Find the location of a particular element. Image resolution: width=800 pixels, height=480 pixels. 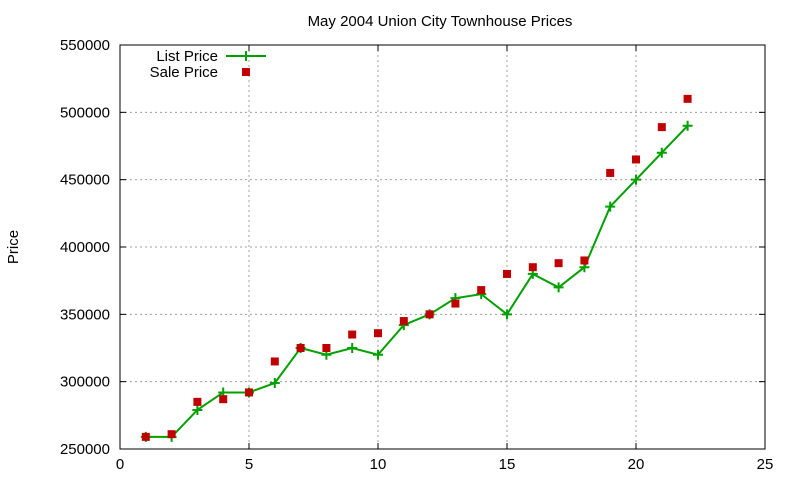

legend-label: List Price is located at coordinates (187, 56).